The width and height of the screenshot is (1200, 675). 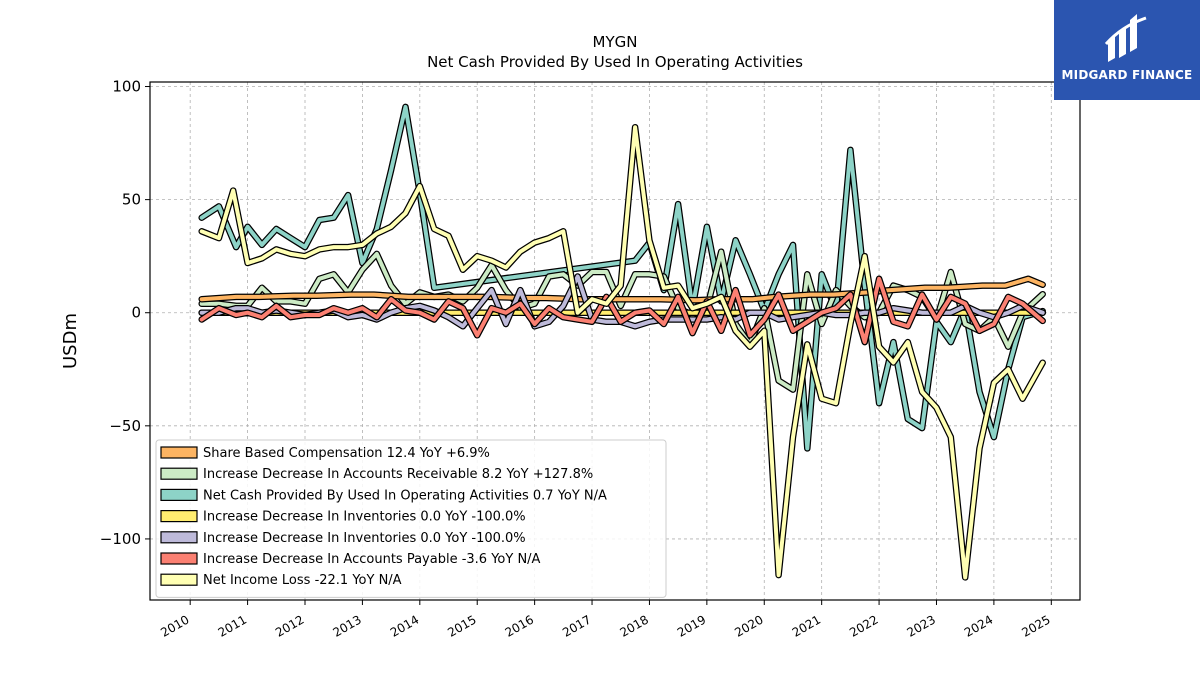 I want to click on brand-name: MIDGARD FINANCE, so click(x=1127, y=75).